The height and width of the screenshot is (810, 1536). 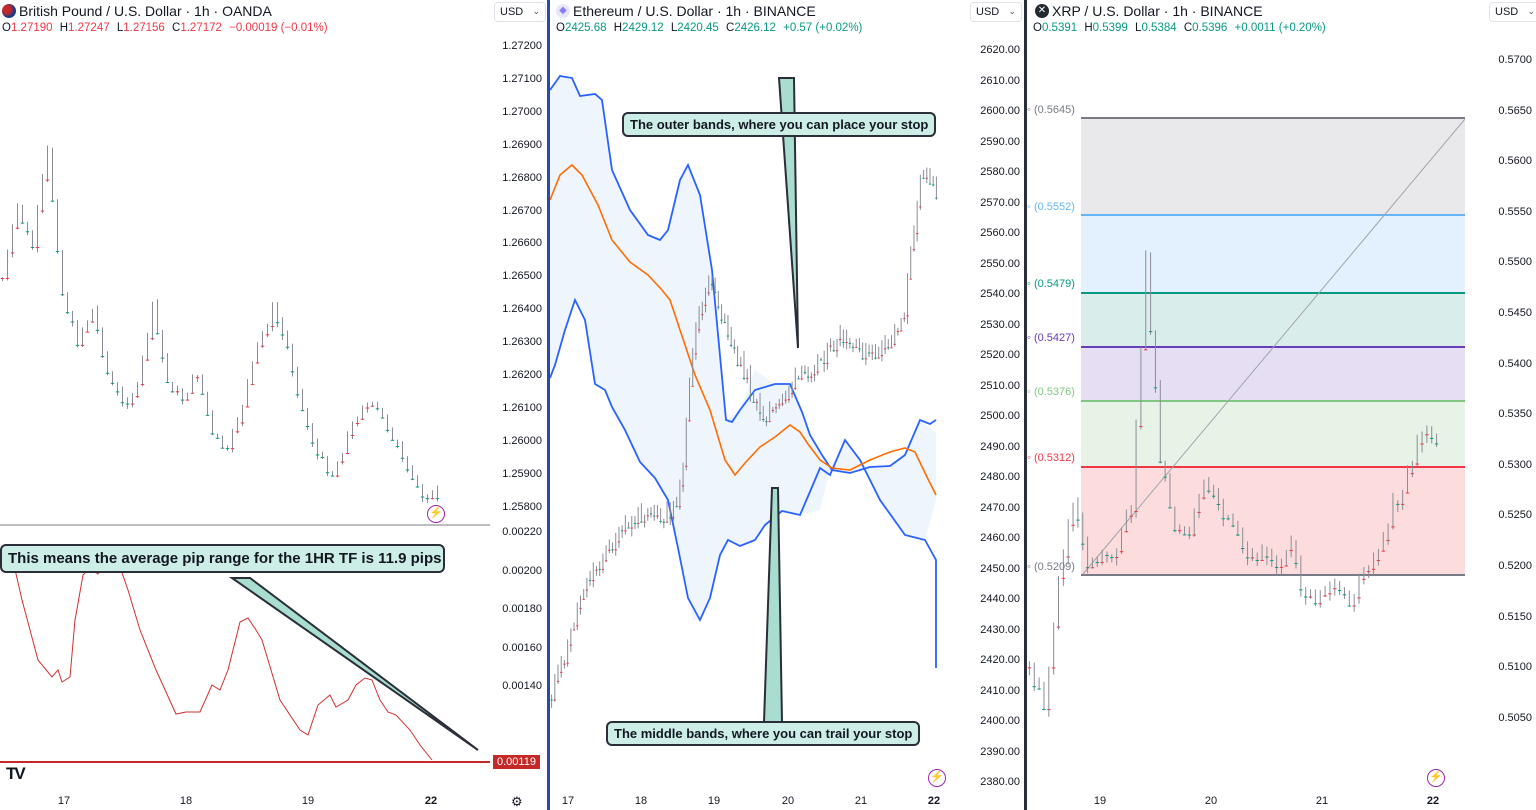 I want to click on price-tick: 2390.00, so click(x=1000, y=751).